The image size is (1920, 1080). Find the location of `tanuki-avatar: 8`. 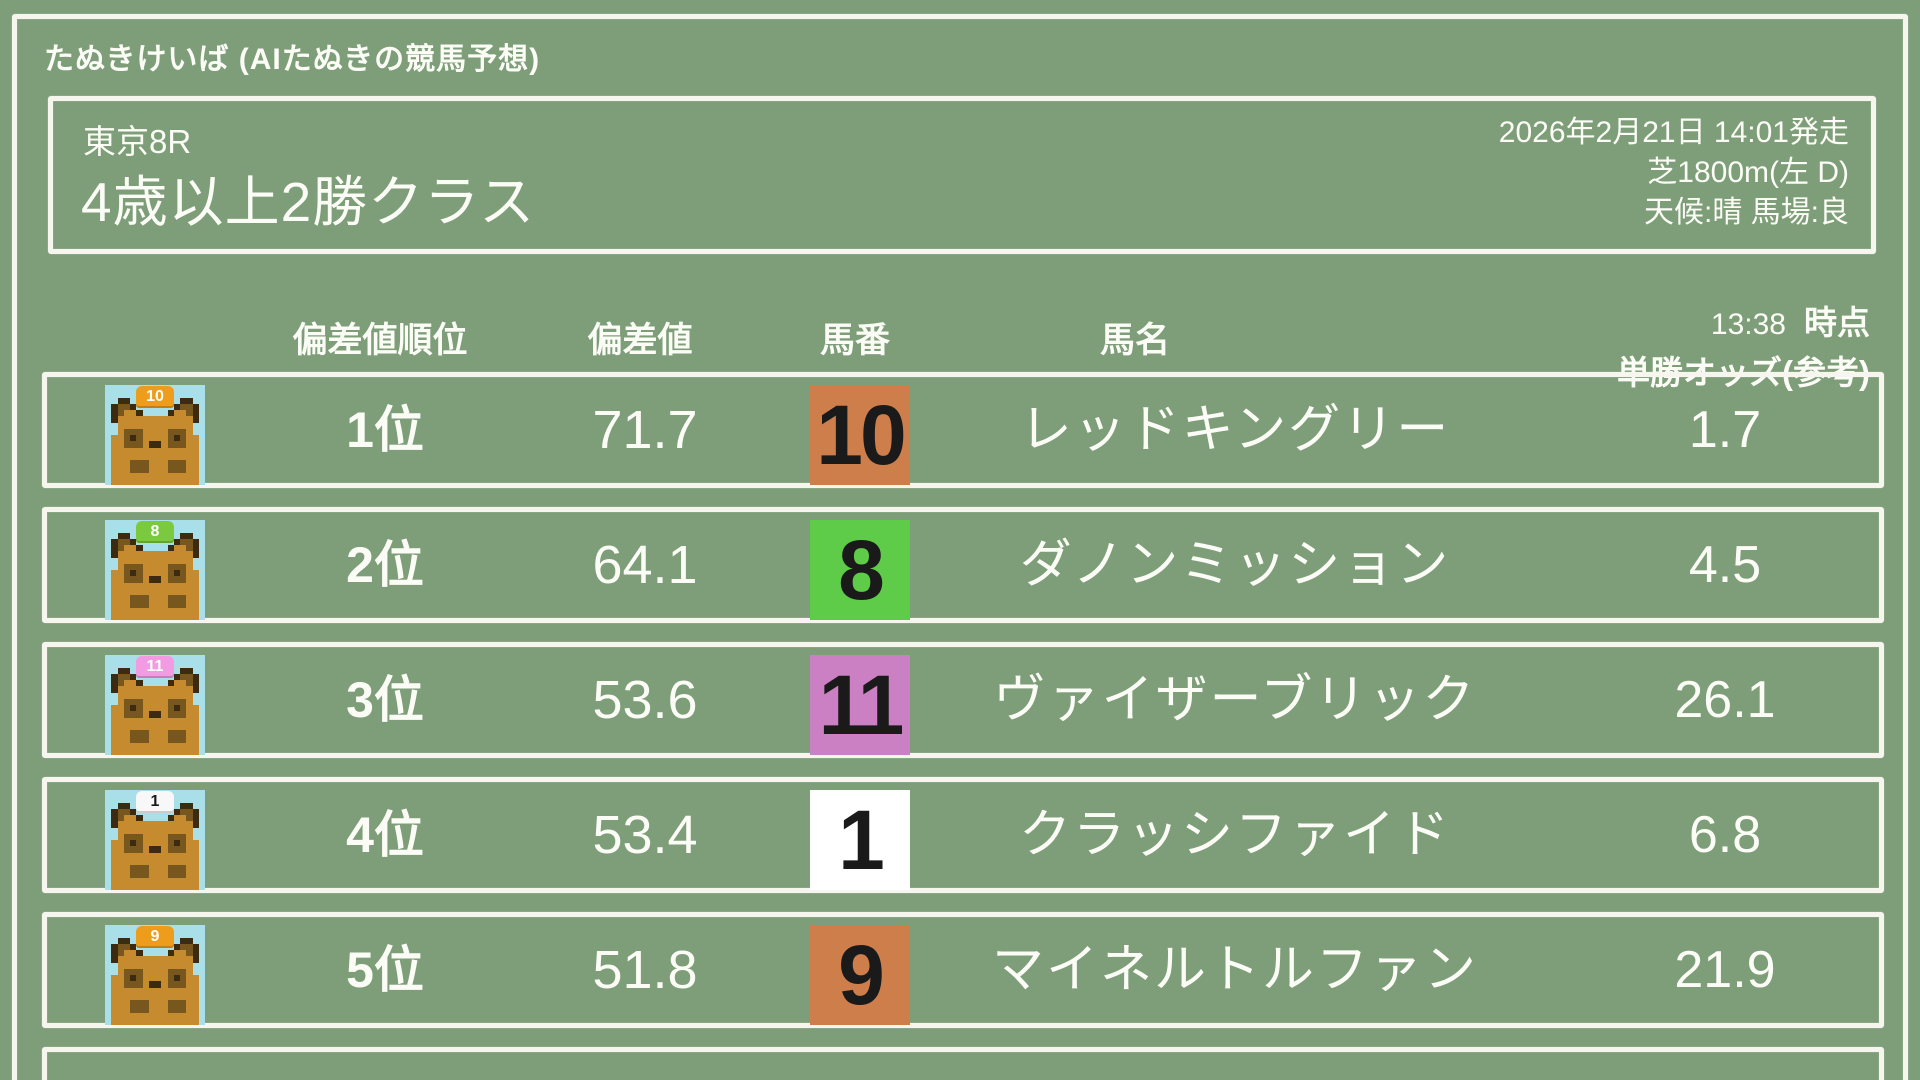

tanuki-avatar: 8 is located at coordinates (155, 570).